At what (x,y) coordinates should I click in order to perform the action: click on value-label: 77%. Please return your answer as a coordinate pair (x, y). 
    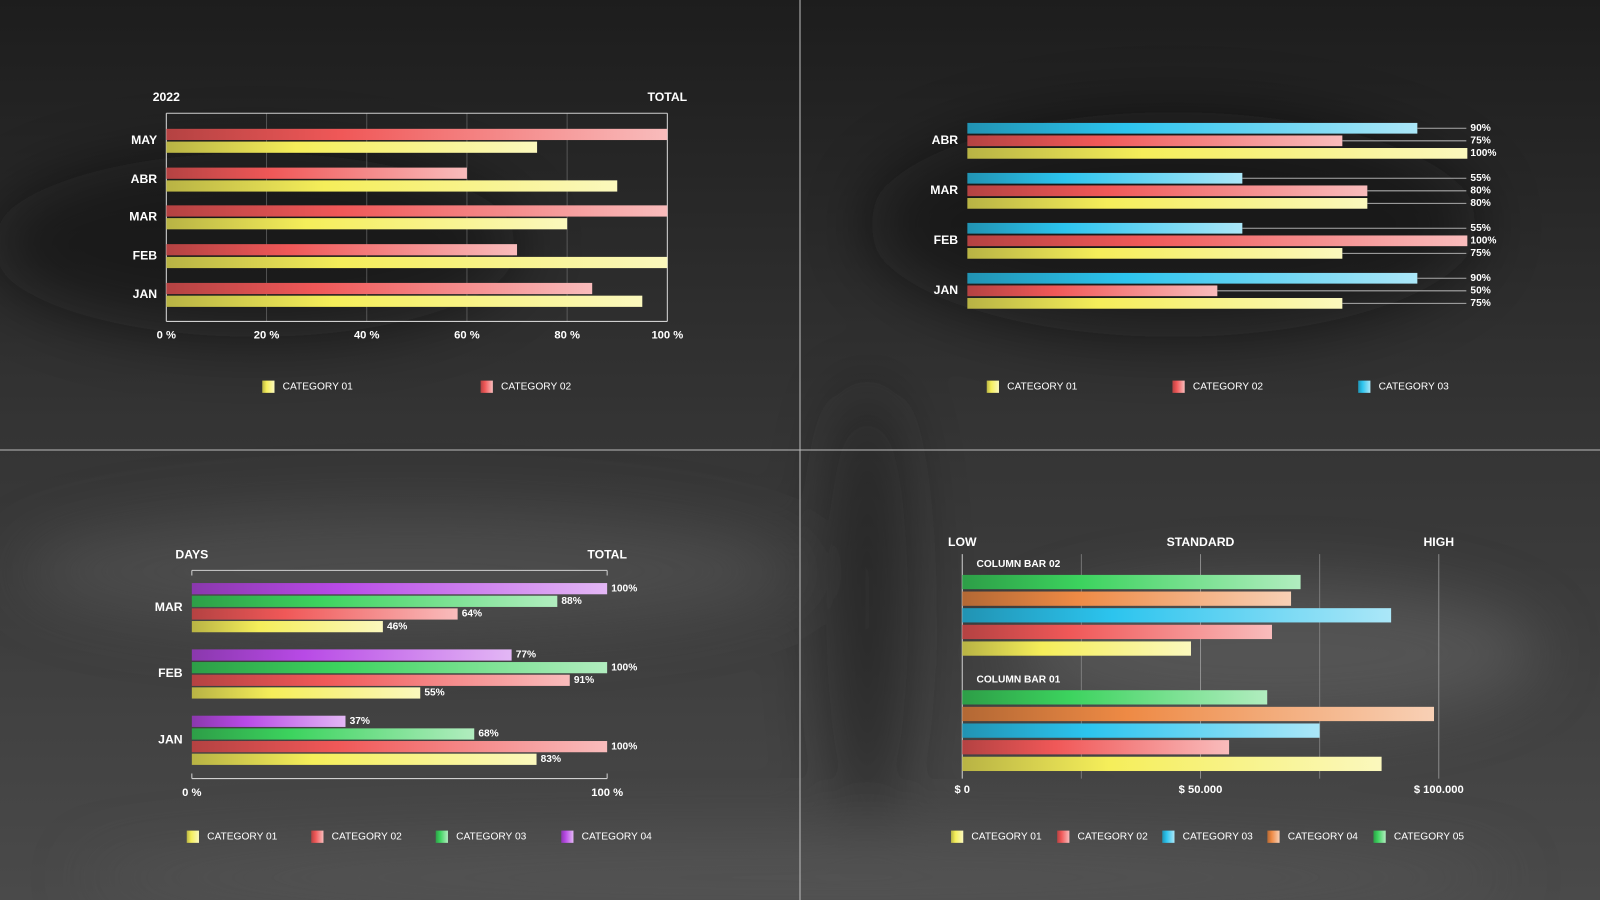
    Looking at the image, I should click on (526, 655).